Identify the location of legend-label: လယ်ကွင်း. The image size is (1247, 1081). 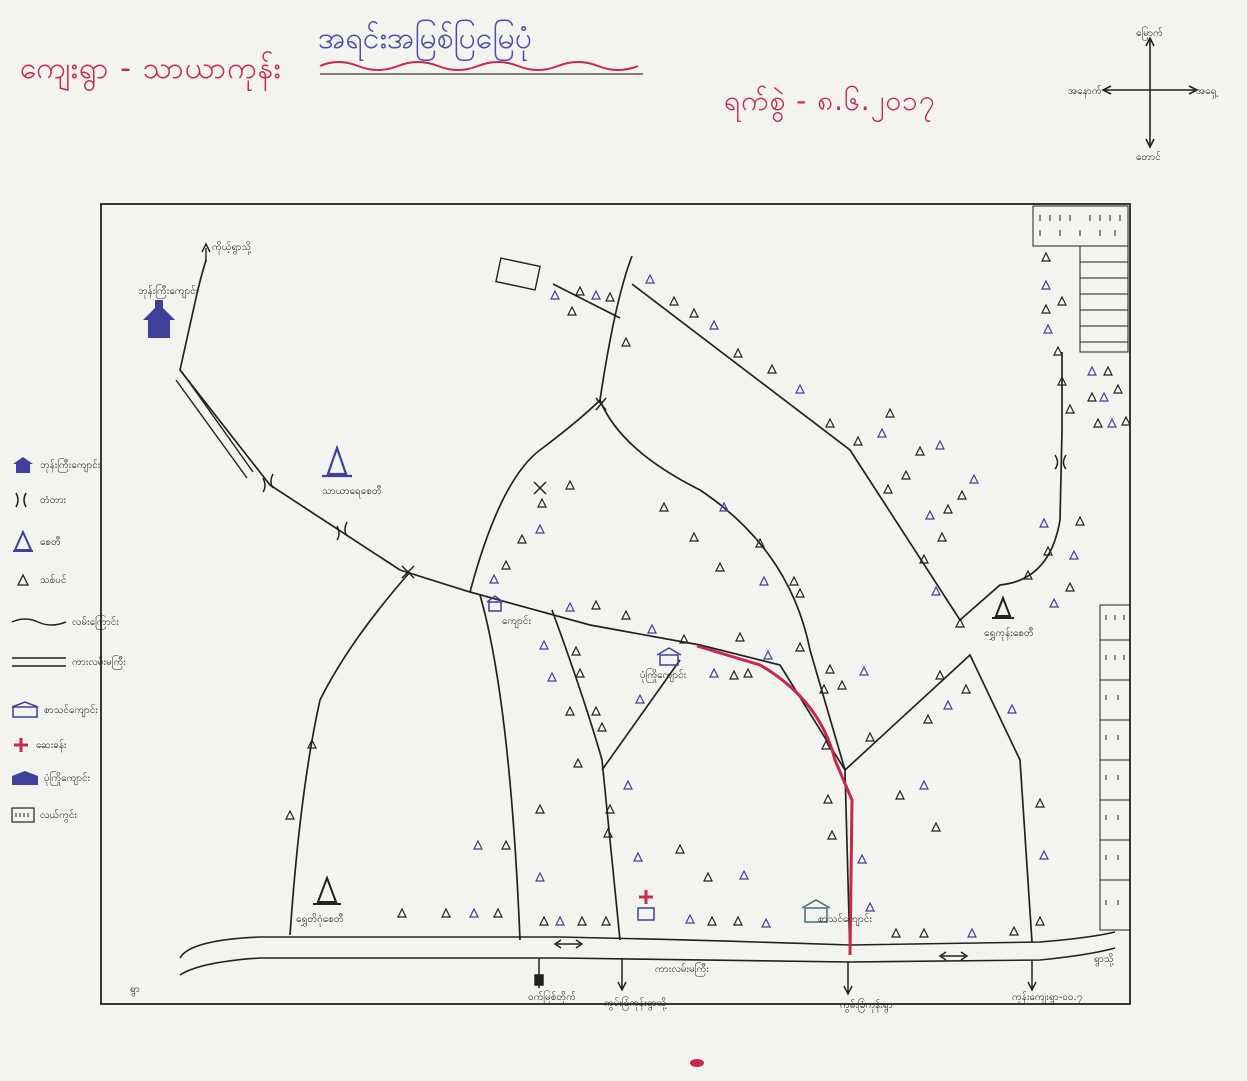
(58, 815).